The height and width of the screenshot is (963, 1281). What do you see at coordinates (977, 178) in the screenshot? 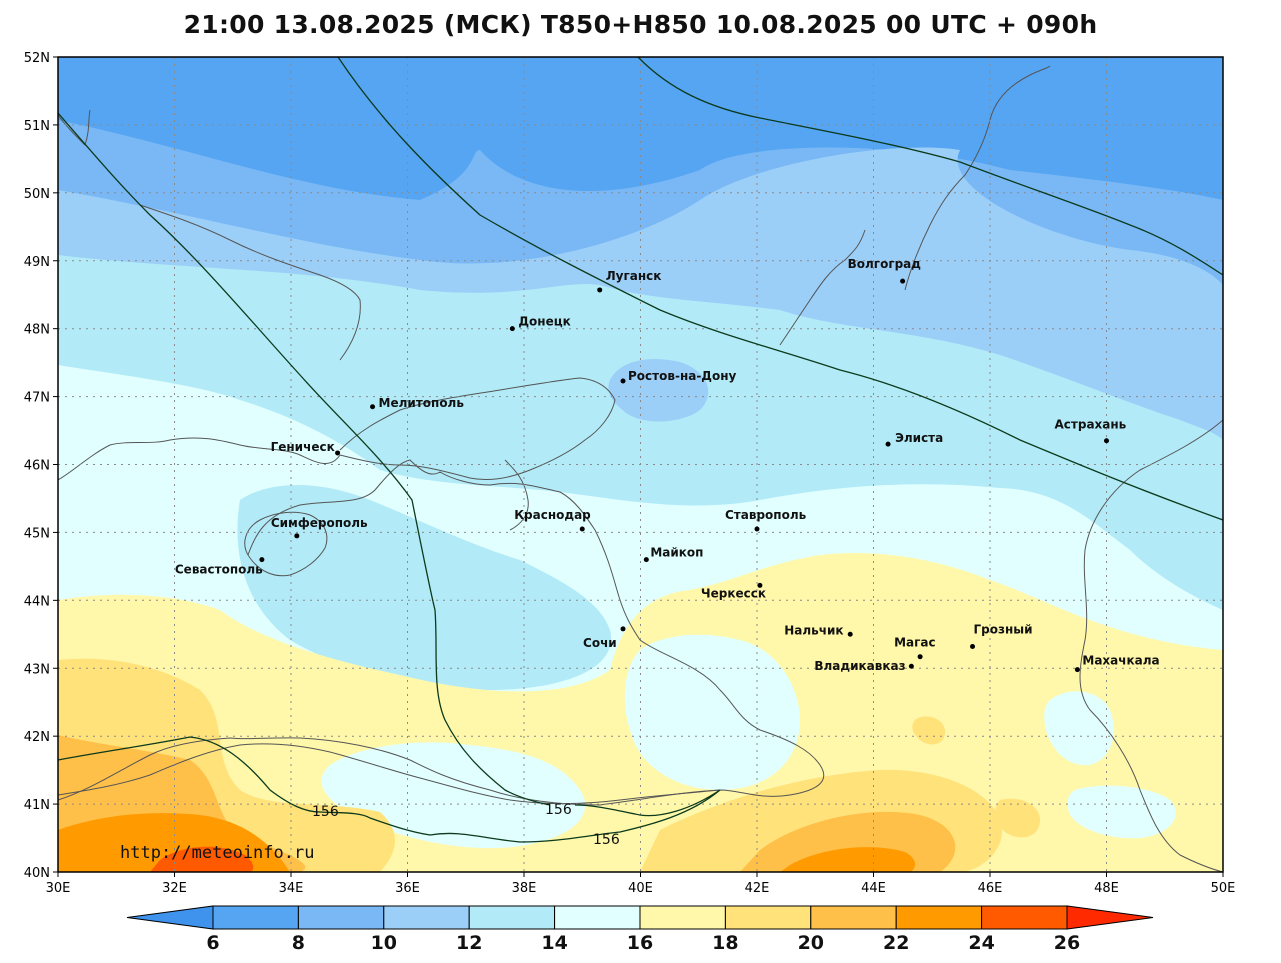
I see `volga-river` at bounding box center [977, 178].